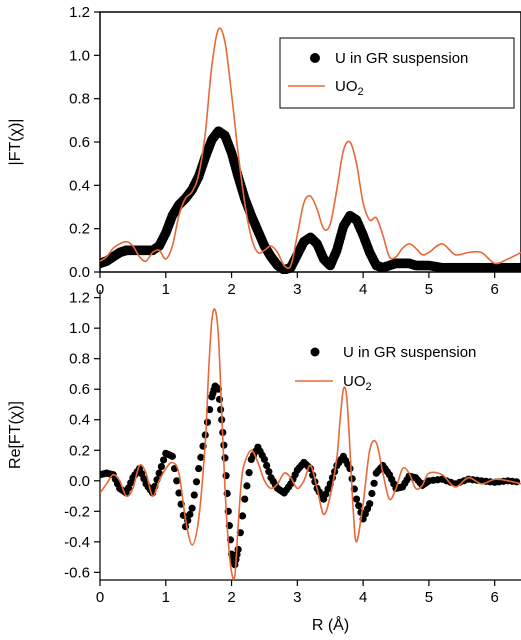 The image size is (521, 640). Describe the element at coordinates (330, 624) in the screenshot. I see `x-axis-title: R (Å)` at that location.